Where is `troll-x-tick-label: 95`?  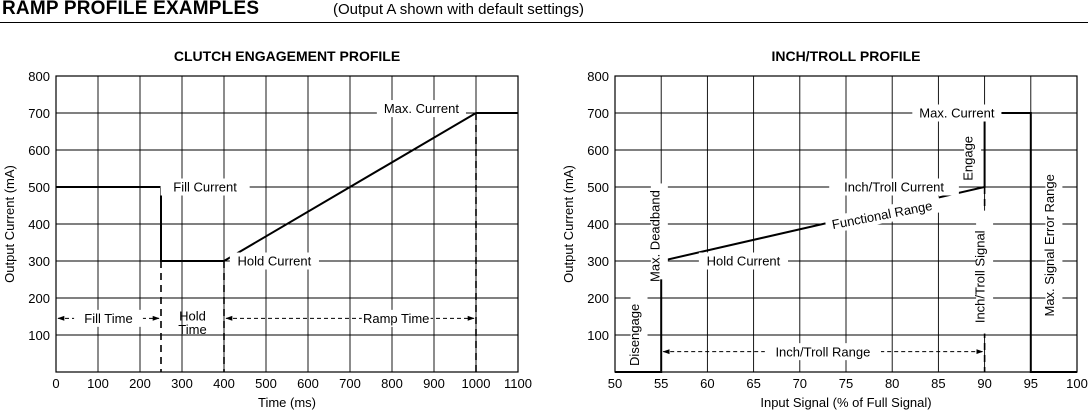 troll-x-tick-label: 95 is located at coordinates (1031, 383).